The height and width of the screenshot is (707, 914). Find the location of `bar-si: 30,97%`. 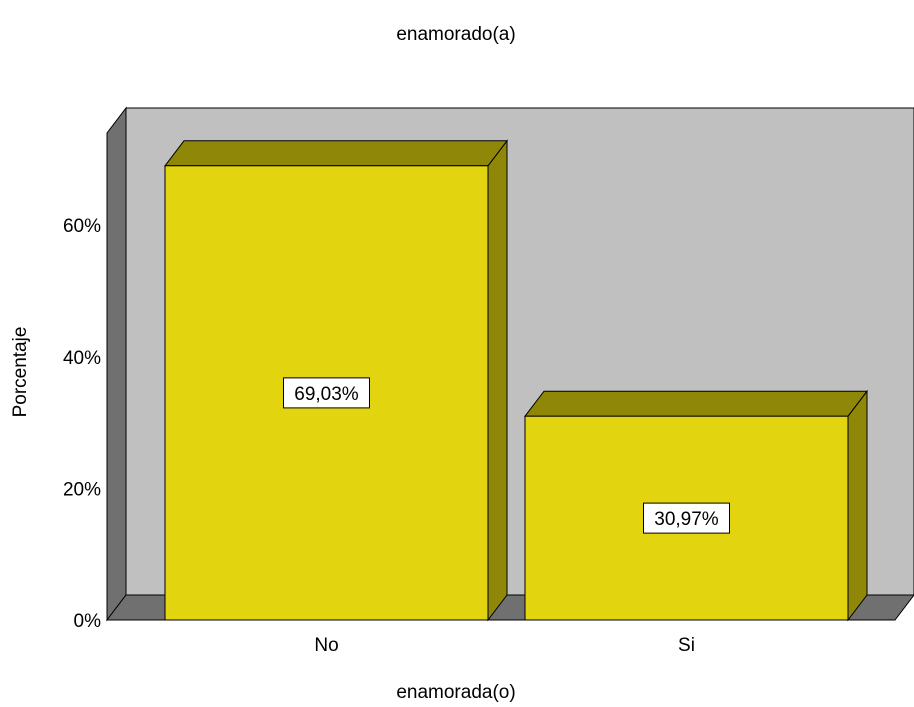

bar-si: 30,97% is located at coordinates (696, 505).